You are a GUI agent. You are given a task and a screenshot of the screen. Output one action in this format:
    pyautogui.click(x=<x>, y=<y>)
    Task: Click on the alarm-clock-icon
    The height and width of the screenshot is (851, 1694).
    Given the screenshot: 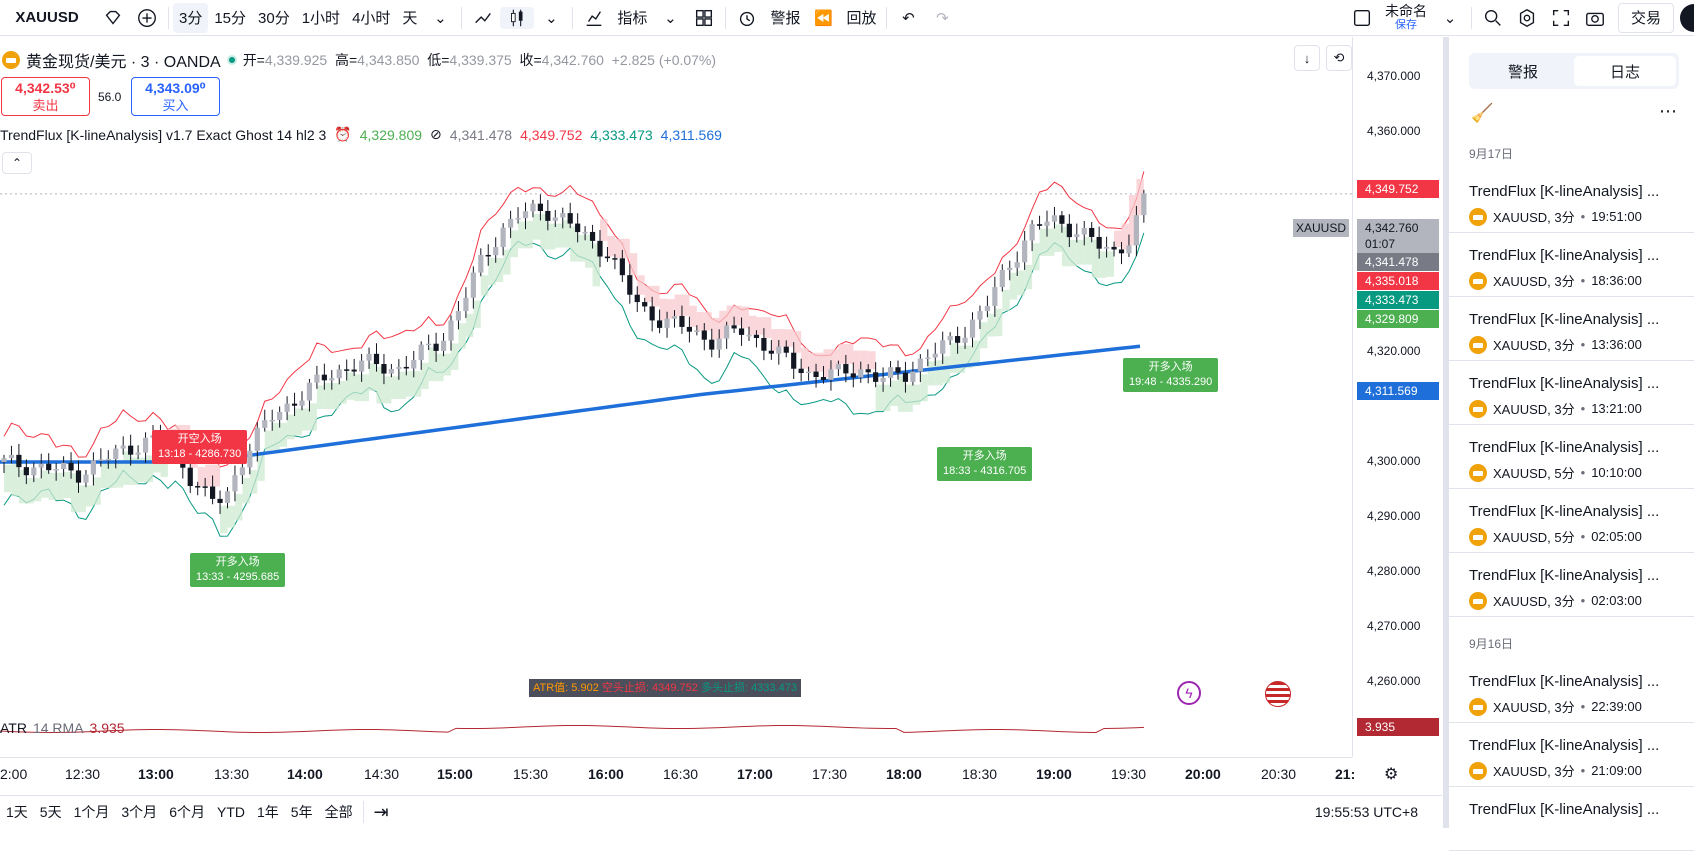 What is the action you would take?
    pyautogui.click(x=747, y=18)
    